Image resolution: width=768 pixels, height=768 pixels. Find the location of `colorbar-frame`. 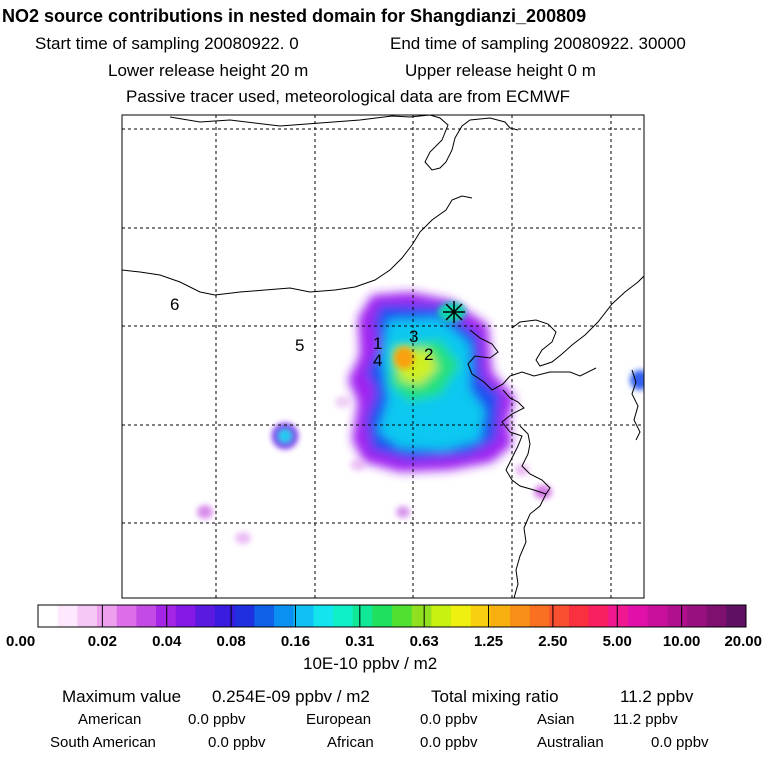

colorbar-frame is located at coordinates (392, 616).